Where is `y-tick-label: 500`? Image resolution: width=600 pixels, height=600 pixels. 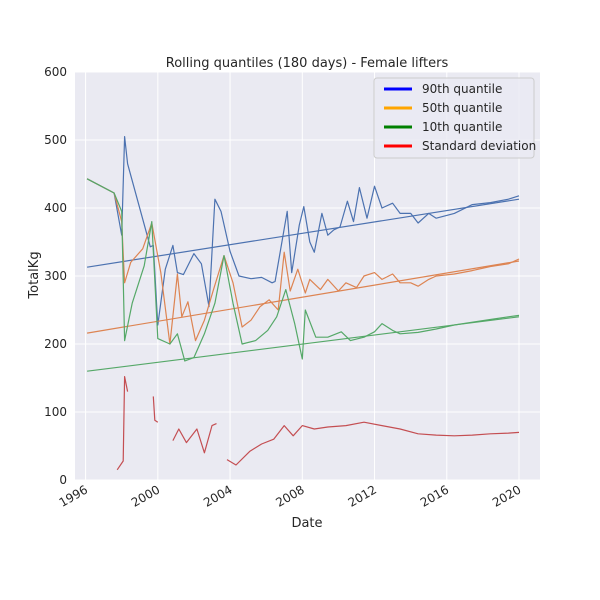 y-tick-label: 500 is located at coordinates (55, 140).